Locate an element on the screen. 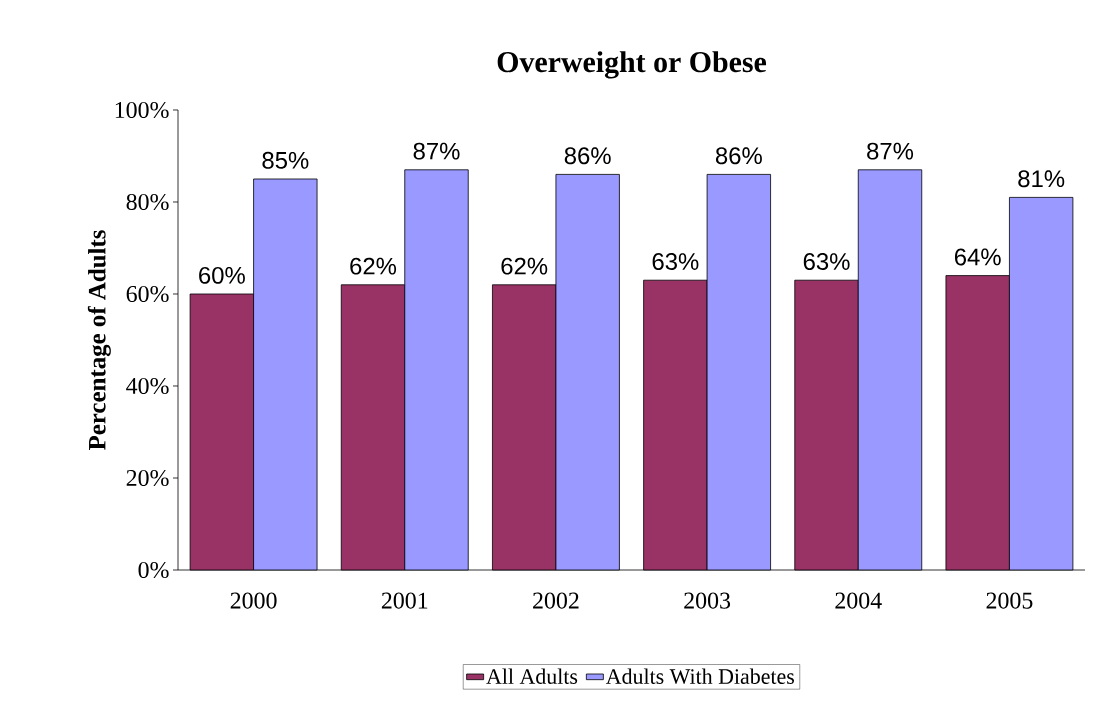 The image size is (1101, 718). y-tick-label: 20% is located at coordinates (147, 478).